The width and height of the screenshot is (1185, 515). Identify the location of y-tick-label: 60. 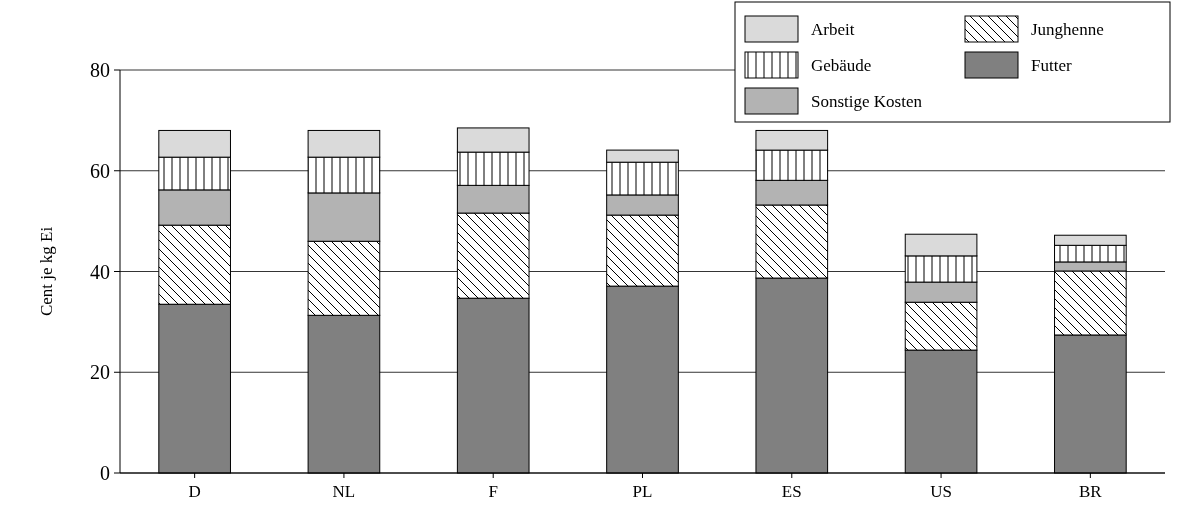
(100, 170).